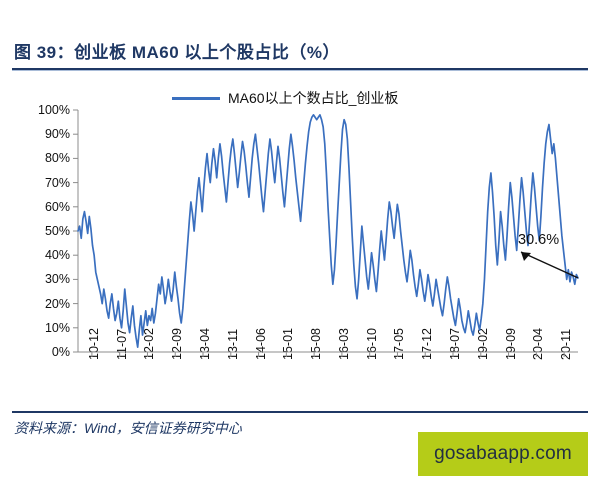 The image size is (600, 480). What do you see at coordinates (288, 344) in the screenshot?
I see `x-tick-label: 15-01` at bounding box center [288, 344].